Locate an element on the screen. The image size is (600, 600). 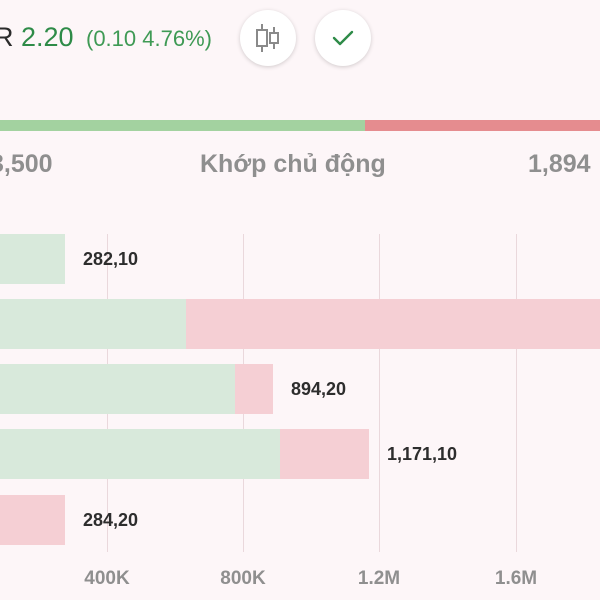
buy-sell-ratio-bar is located at coordinates (300, 125).